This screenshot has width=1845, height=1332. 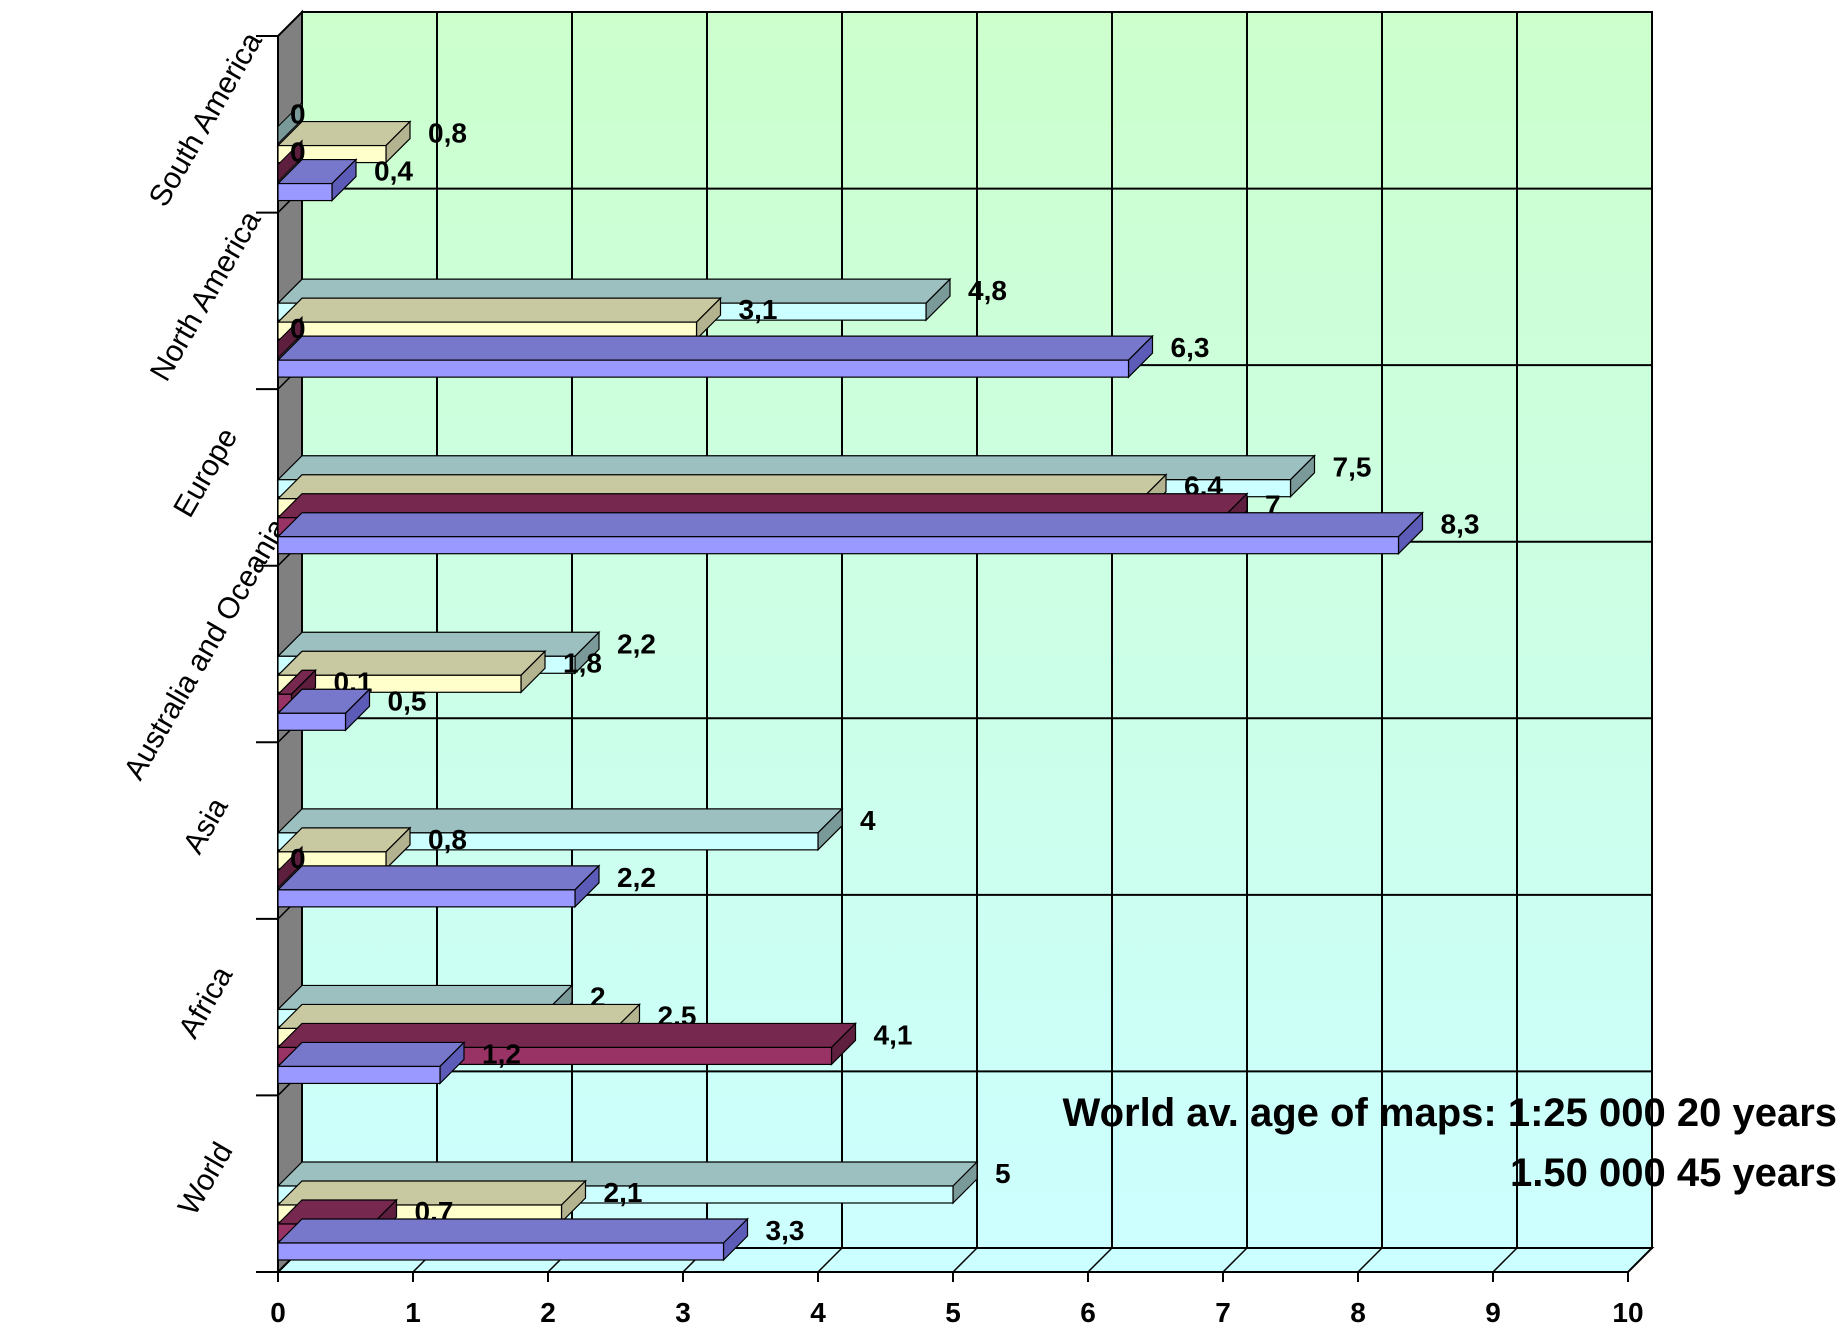 What do you see at coordinates (582, 662) in the screenshot?
I see `data-label-s2-c3: 1,8` at bounding box center [582, 662].